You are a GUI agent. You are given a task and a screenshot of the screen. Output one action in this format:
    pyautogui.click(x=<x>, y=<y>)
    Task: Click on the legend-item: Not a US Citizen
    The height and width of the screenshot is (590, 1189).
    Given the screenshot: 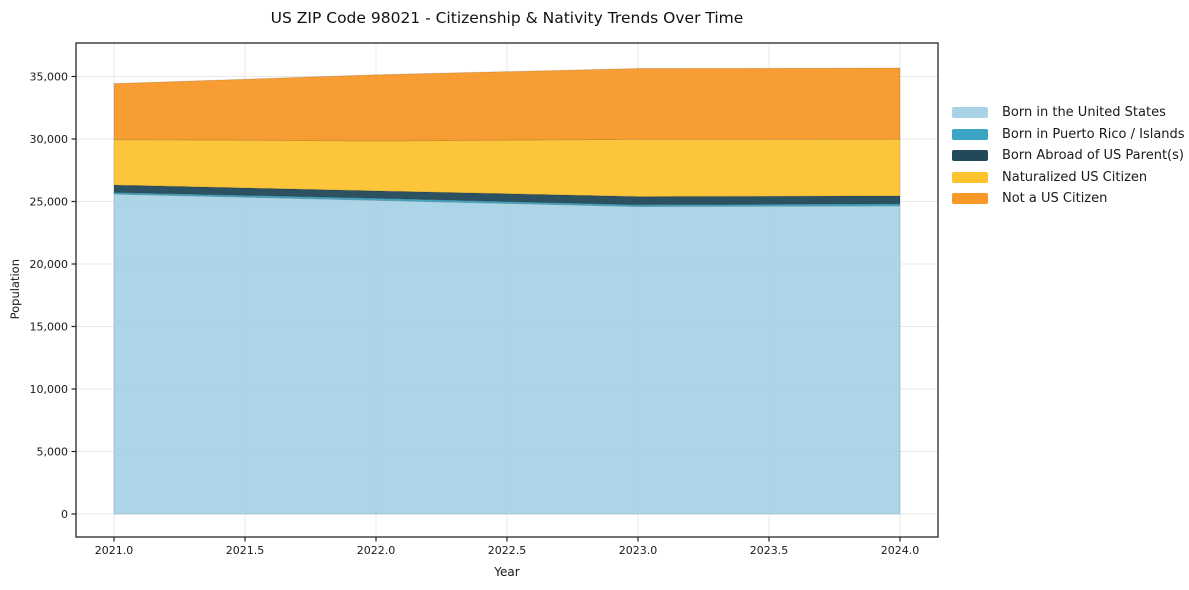 What is the action you would take?
    pyautogui.click(x=1068, y=198)
    